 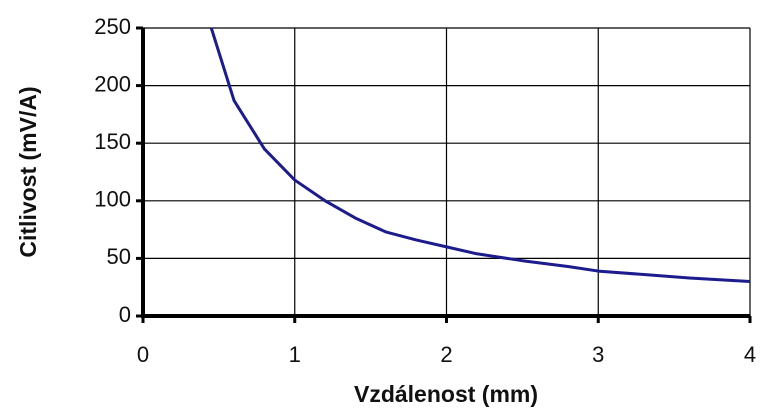 I want to click on y-tick-label: 200, so click(x=112, y=83).